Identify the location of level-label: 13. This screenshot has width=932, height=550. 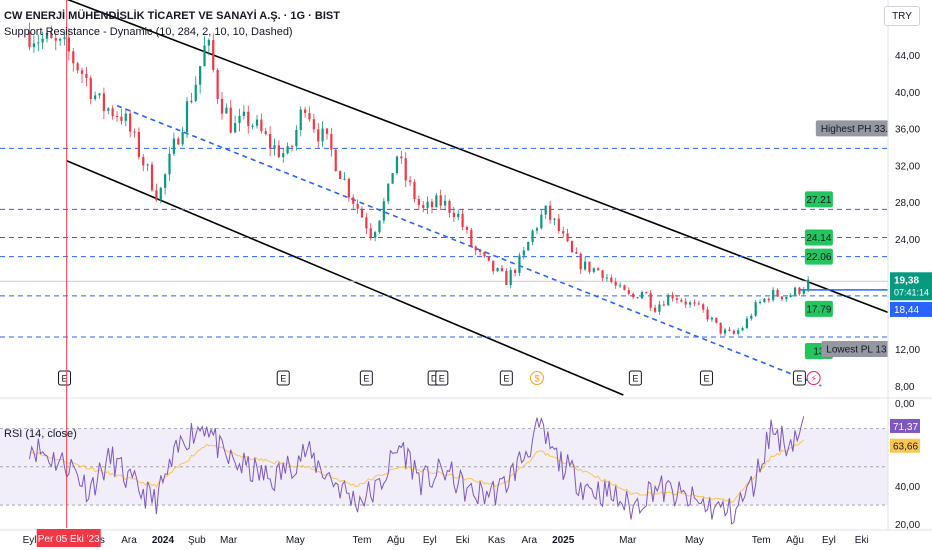
(819, 352).